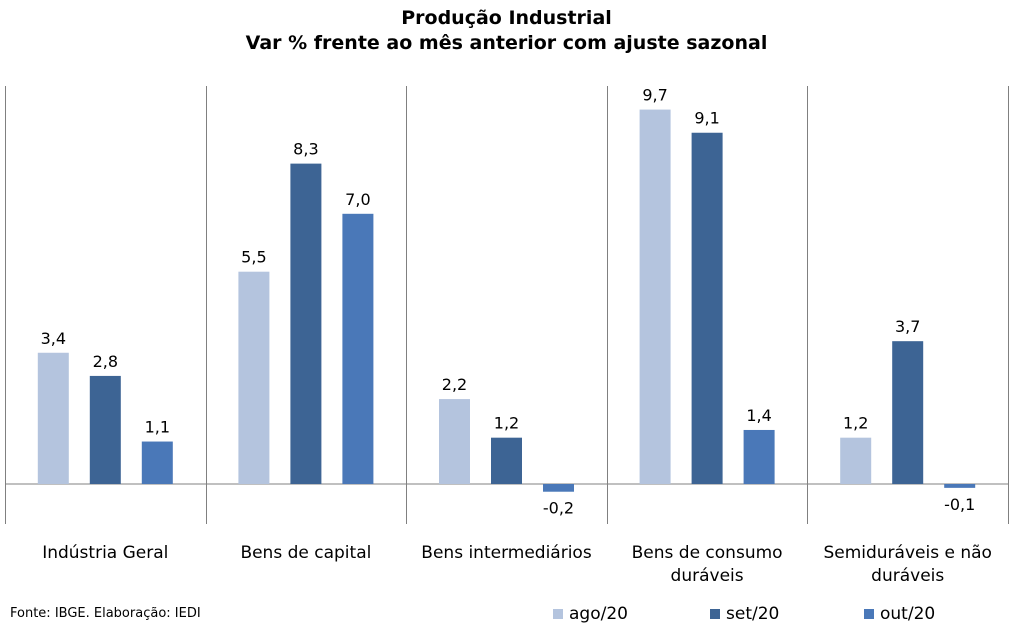  What do you see at coordinates (305, 553) in the screenshot?
I see `category-label: Bens de capital` at bounding box center [305, 553].